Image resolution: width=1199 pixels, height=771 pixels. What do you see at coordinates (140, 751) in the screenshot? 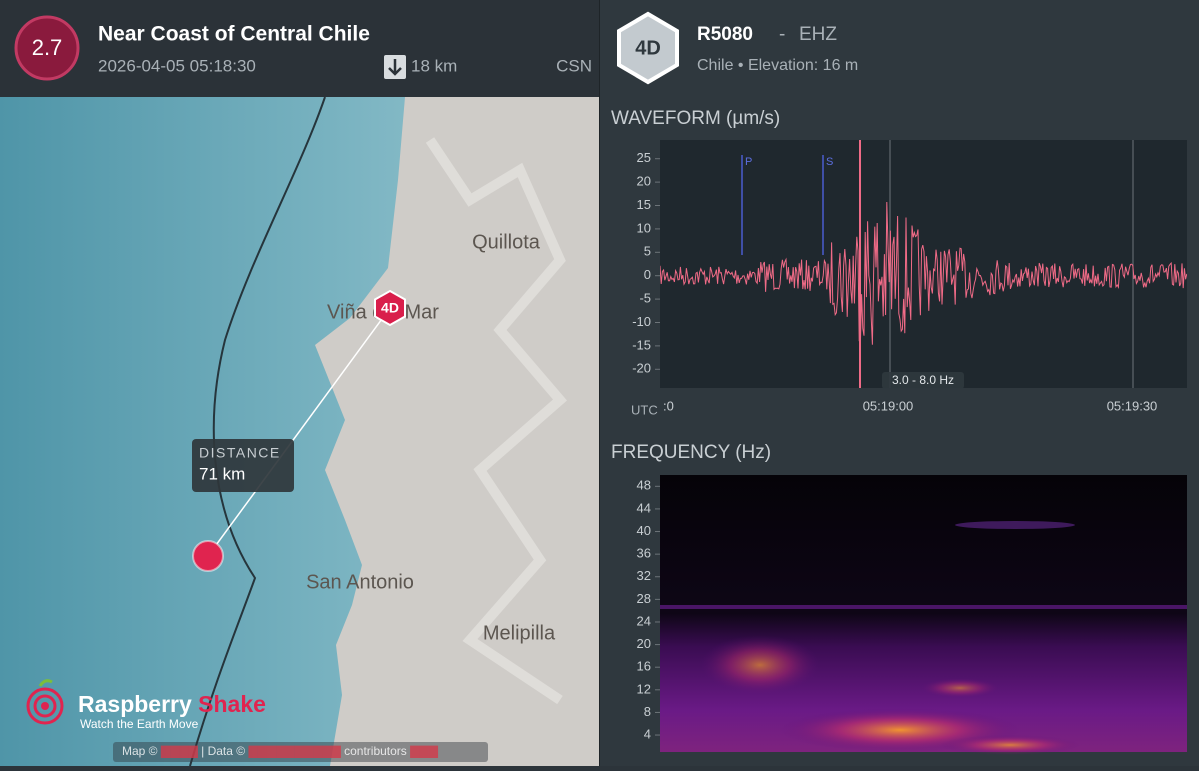
I see `attribution-part: Map ©` at bounding box center [140, 751].